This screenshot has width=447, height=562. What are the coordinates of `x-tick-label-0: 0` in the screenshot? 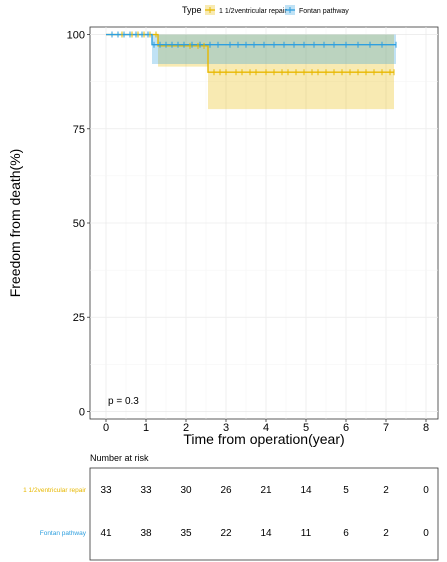 It's located at (106, 428).